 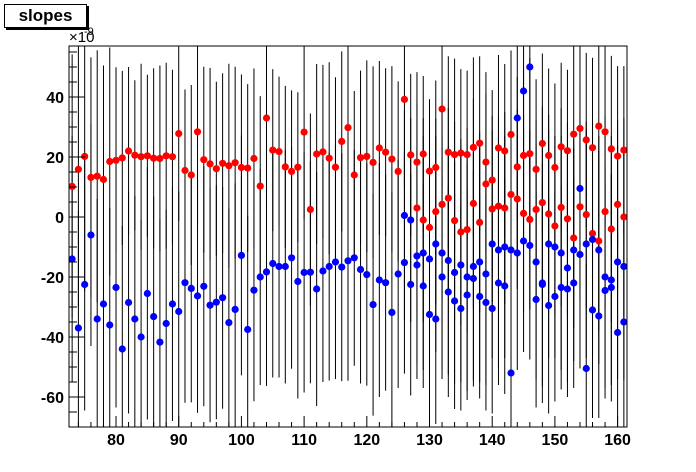 I want to click on x-tick-label: 90, so click(x=179, y=440).